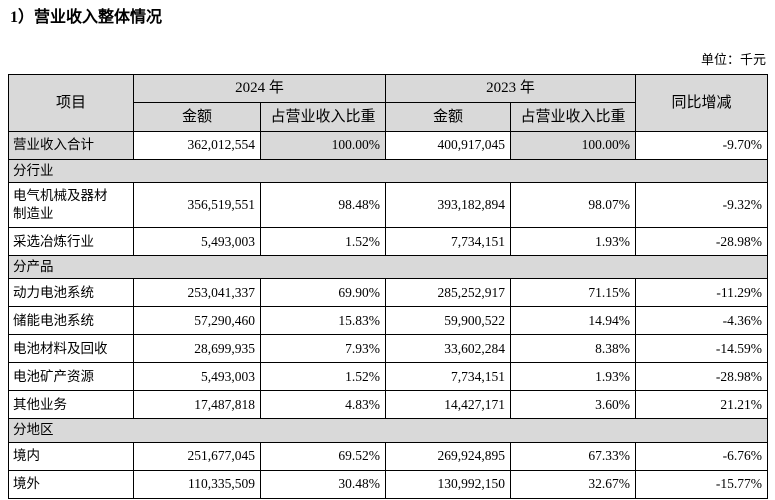 This screenshot has height=500, width=775. I want to click on cell-ratio-2024: 98.48%, so click(323, 205).